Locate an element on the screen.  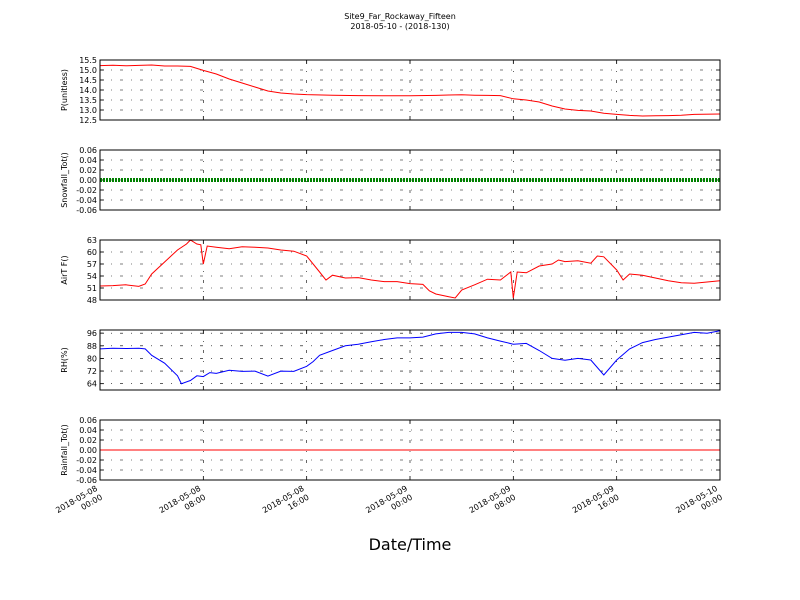
y-tick-label: 57 is located at coordinates (92, 264).